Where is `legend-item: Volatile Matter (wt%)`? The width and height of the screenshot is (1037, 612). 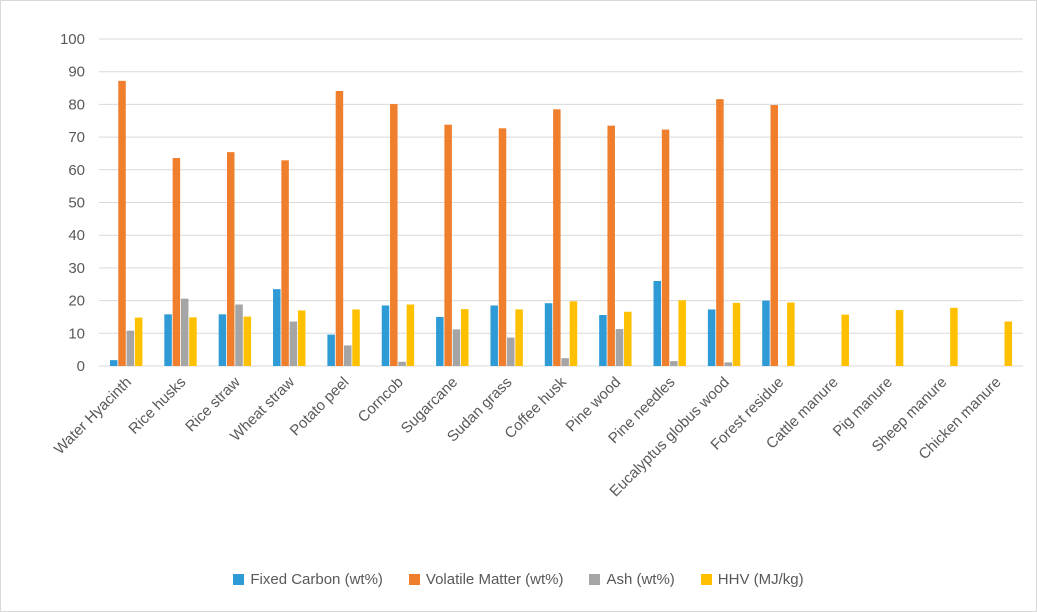 legend-item: Volatile Matter (wt%) is located at coordinates (486, 579).